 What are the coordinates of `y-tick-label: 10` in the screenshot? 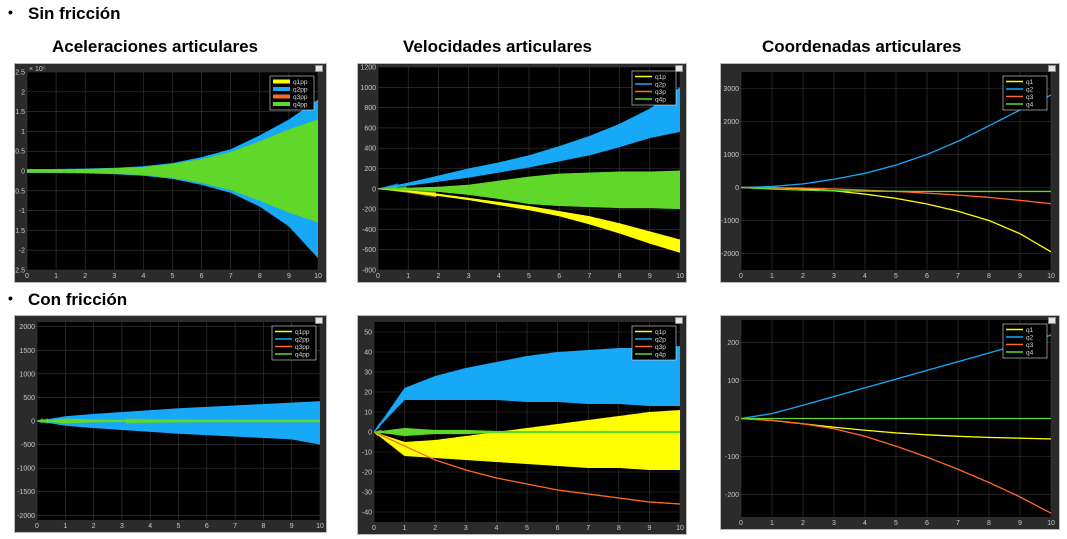 It's located at (368, 413).